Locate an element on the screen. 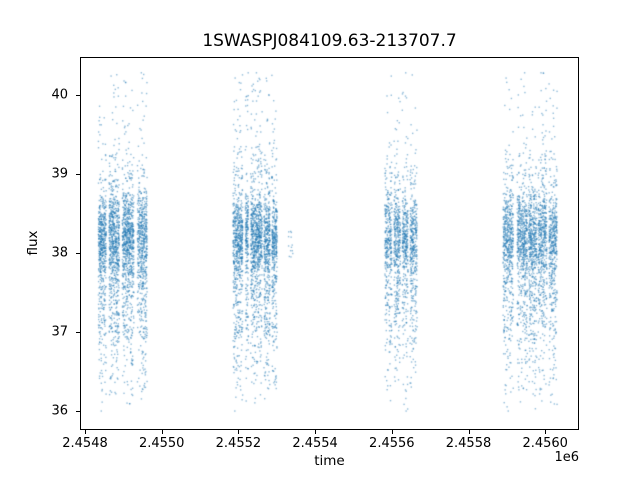 This screenshot has height=480, width=640. x-tick-label: 2.4560 is located at coordinates (545, 443).